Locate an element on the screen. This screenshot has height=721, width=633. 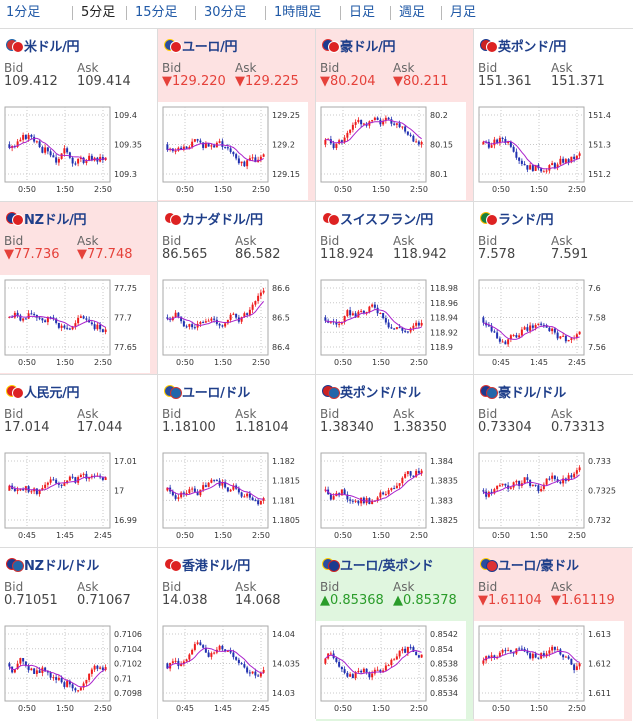
mini-chart: 77.75 77.7 77.65 0:50 1:50 2:50 is located at coordinates (75, 324).